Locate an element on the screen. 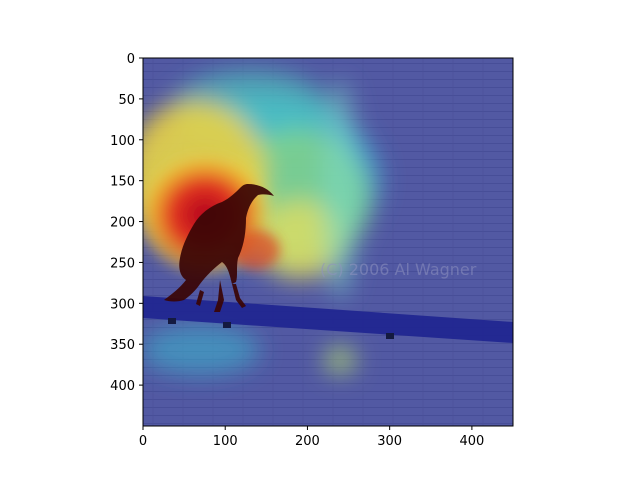 Image resolution: width=640 pixels, height=480 pixels. y-tick-label: 250 is located at coordinates (122, 263).